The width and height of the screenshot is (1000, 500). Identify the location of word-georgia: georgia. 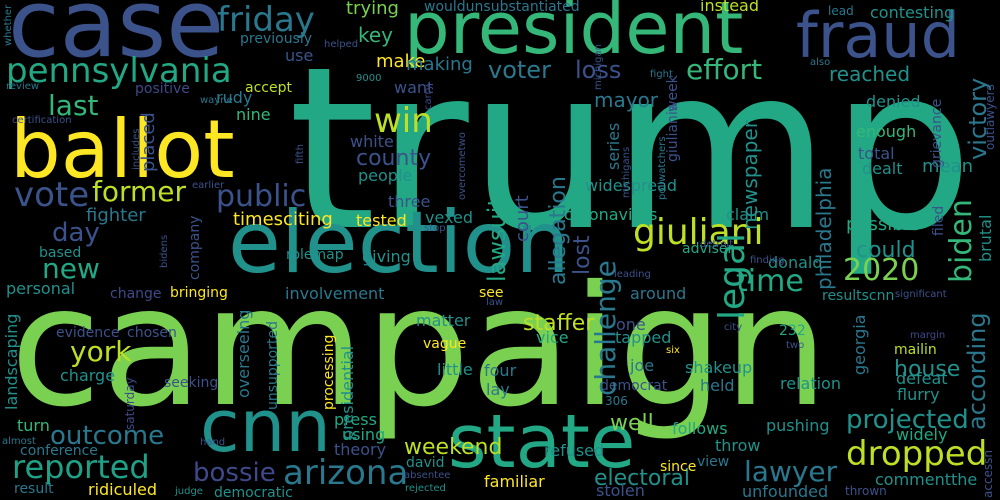
(859, 345).